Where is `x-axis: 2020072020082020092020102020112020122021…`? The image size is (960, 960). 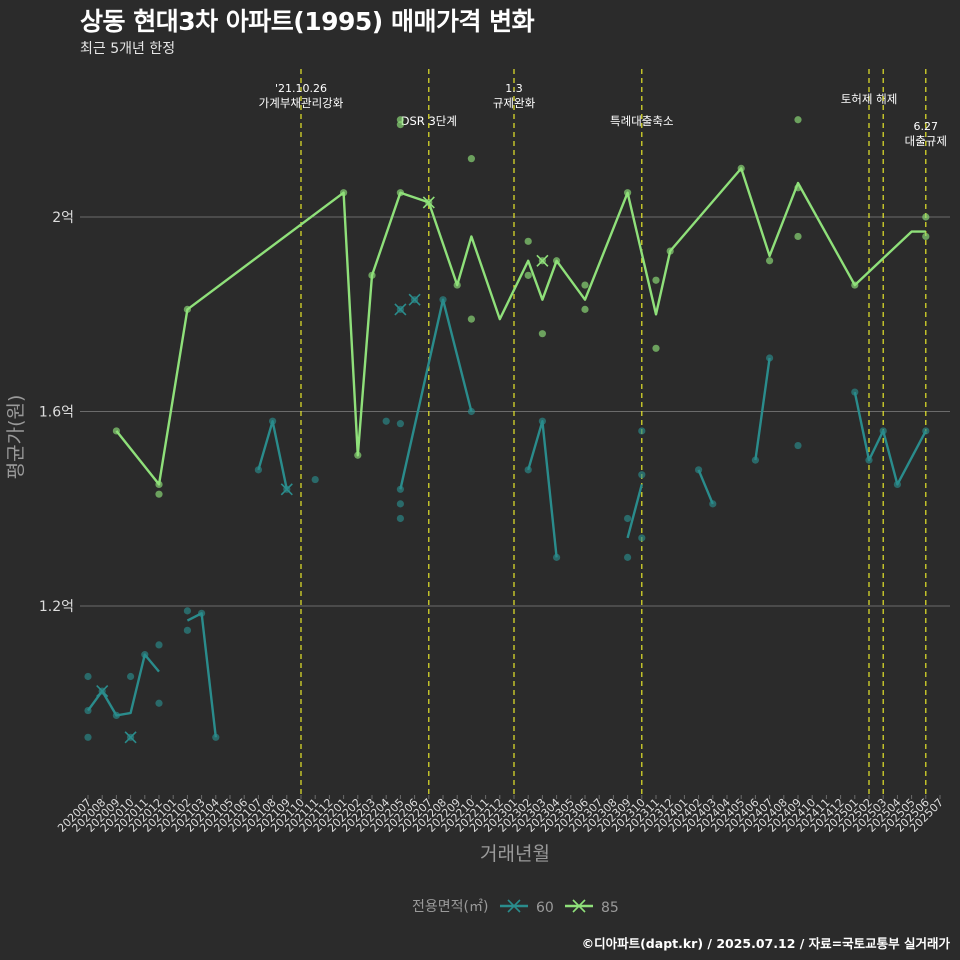 x-axis: 2020072020082020092020102020112020122021… is located at coordinates (500, 815).